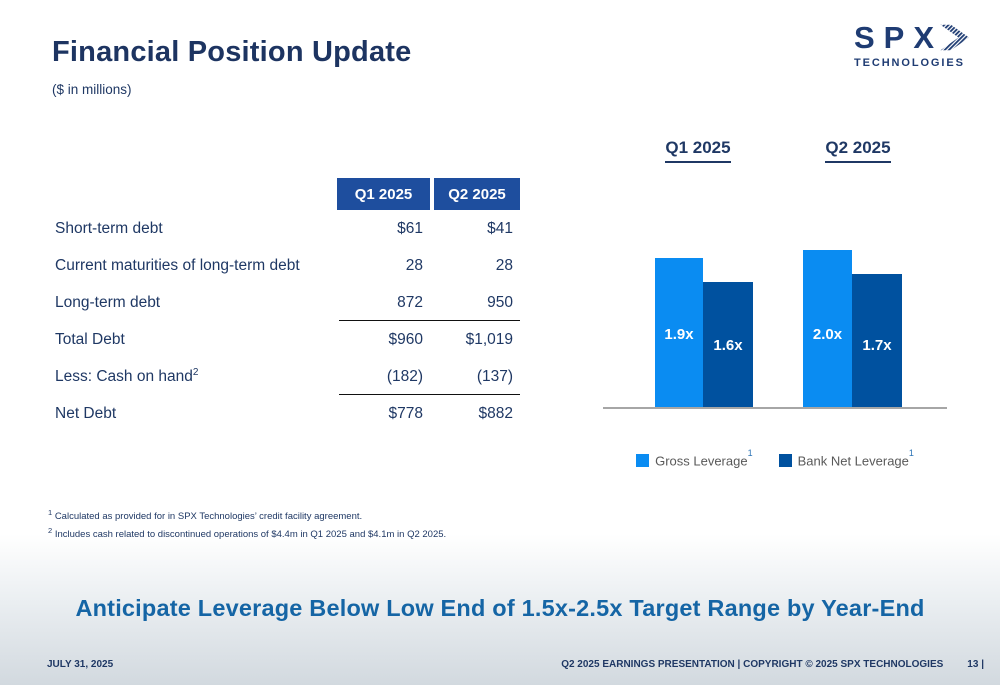 This screenshot has width=1000, height=685. Describe the element at coordinates (287, 376) in the screenshot. I see `table-row: Less: Cash on hand2 (182) (137)` at that location.